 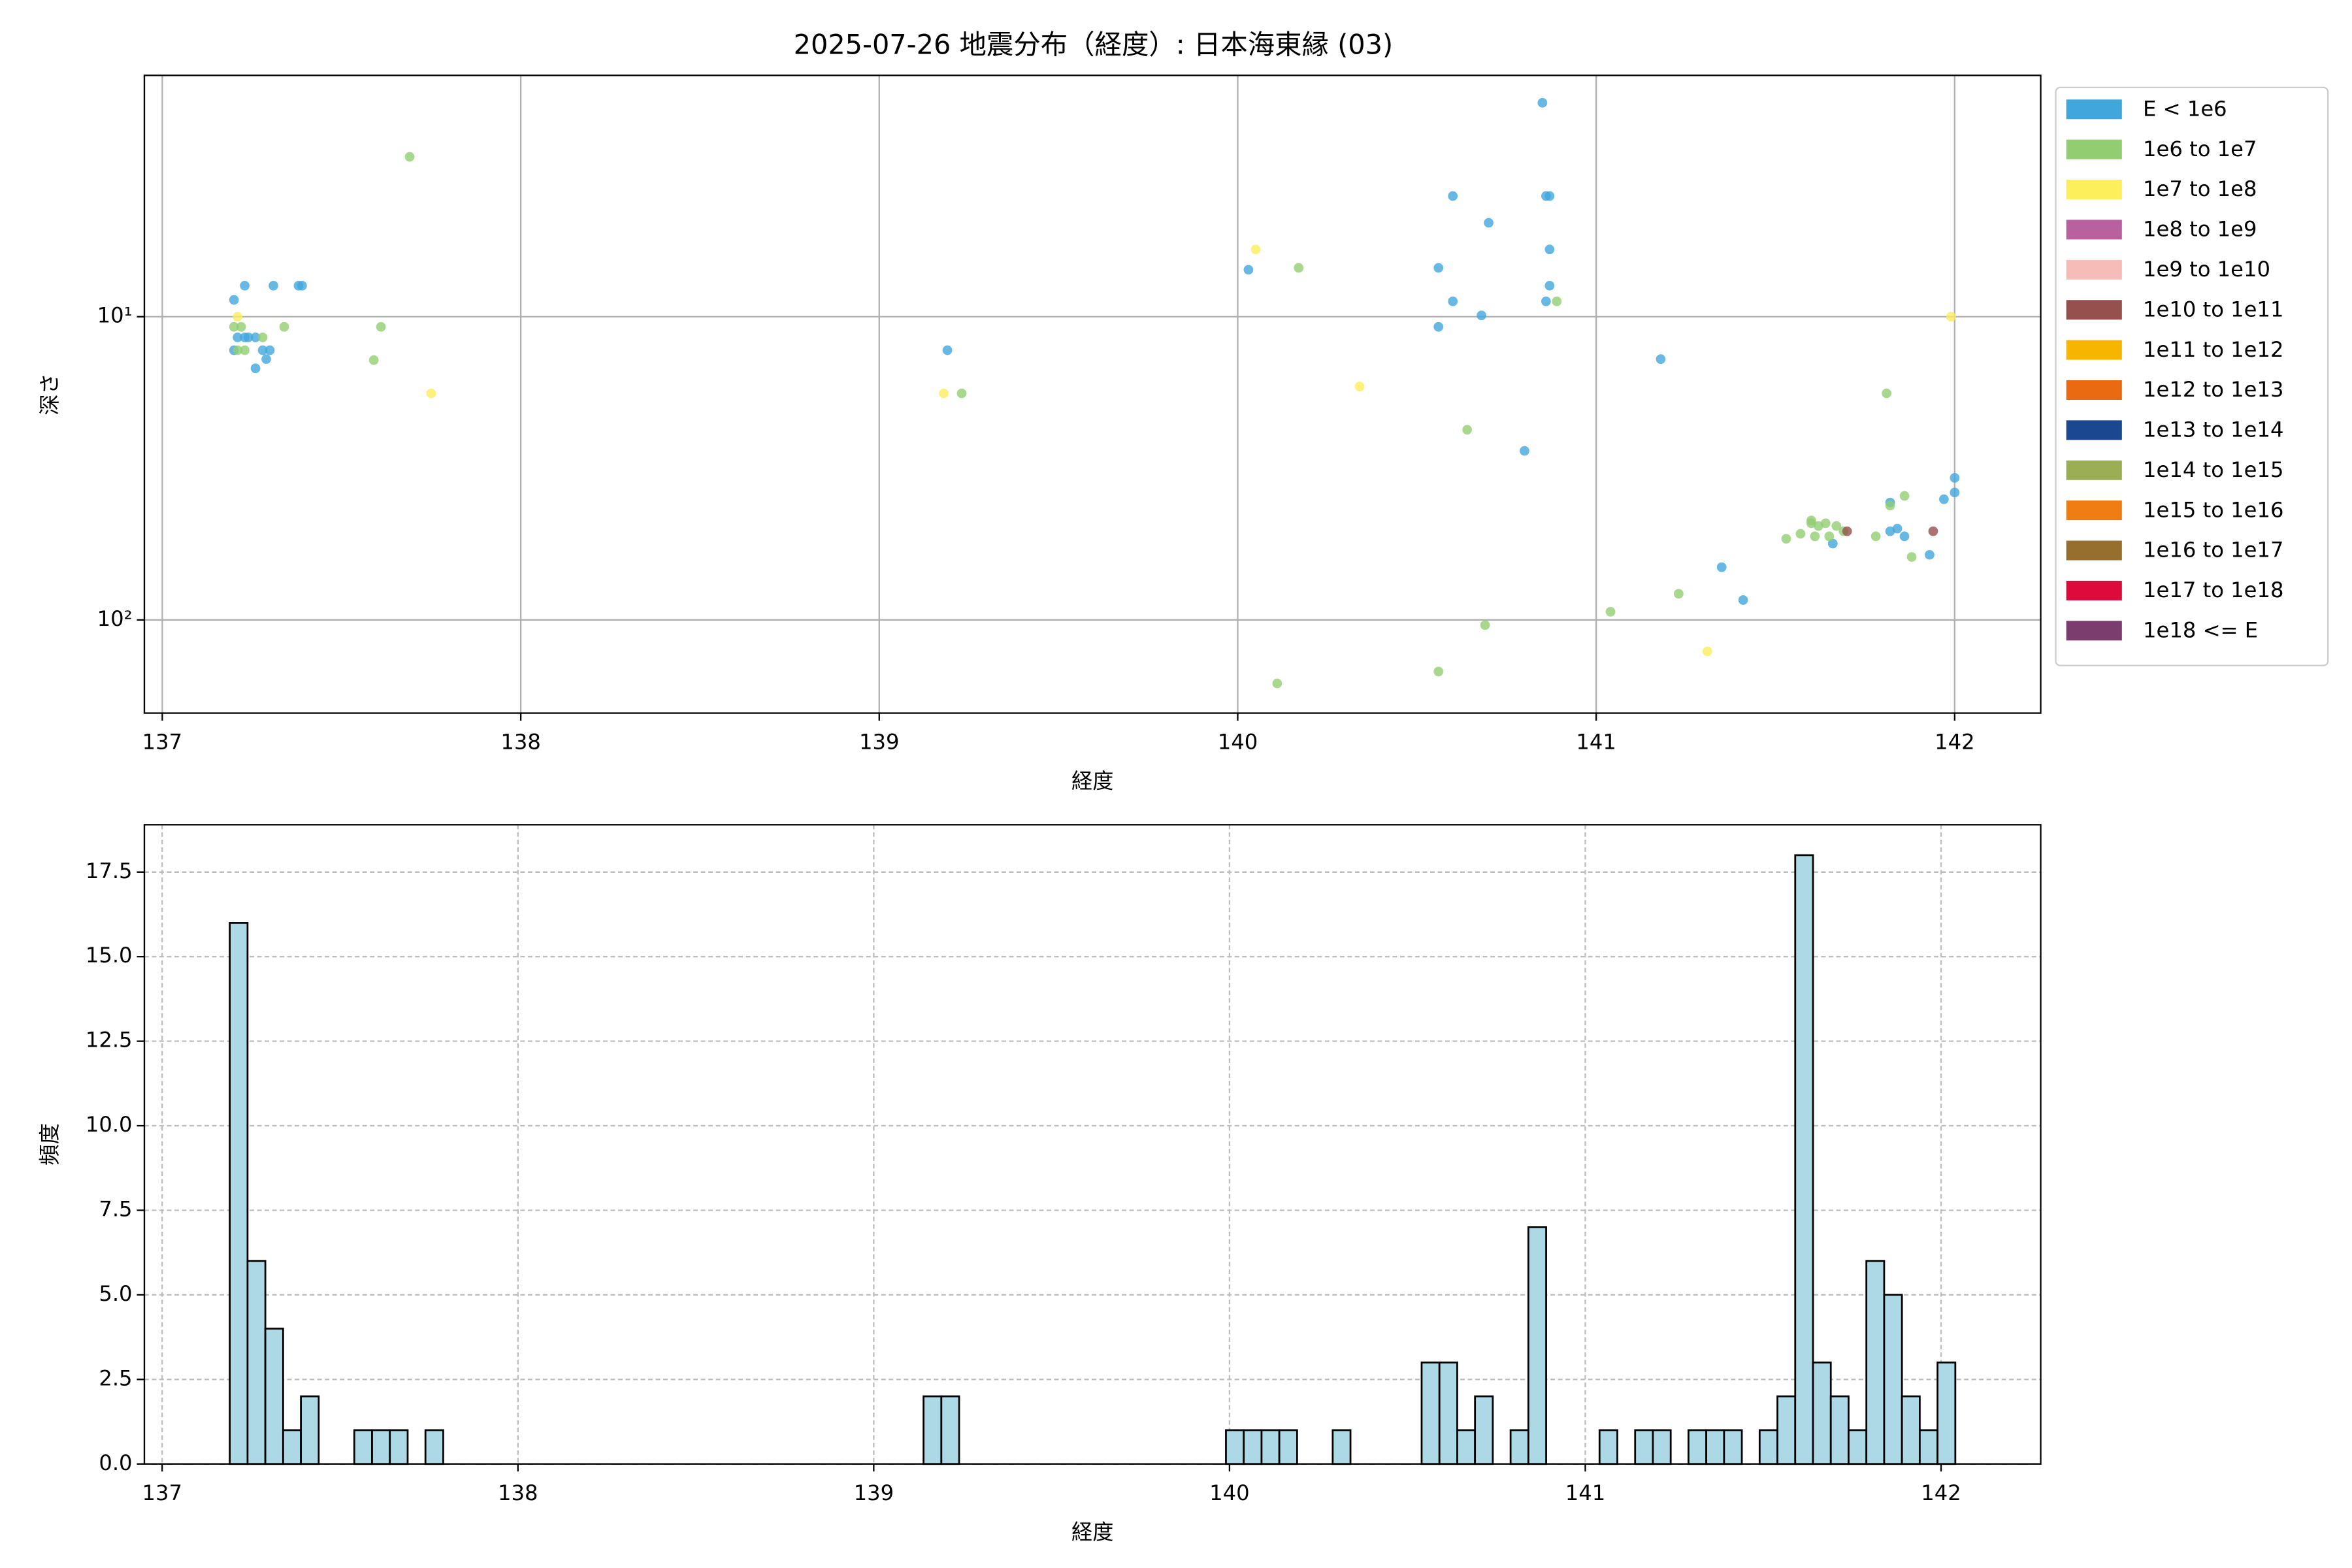 I want to click on legend-label: 1e10 to 1e11, so click(x=2213, y=309).